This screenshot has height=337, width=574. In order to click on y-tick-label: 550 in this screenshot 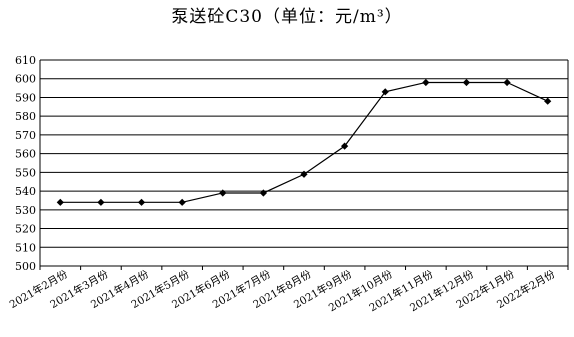, I will do `click(25, 172)`.